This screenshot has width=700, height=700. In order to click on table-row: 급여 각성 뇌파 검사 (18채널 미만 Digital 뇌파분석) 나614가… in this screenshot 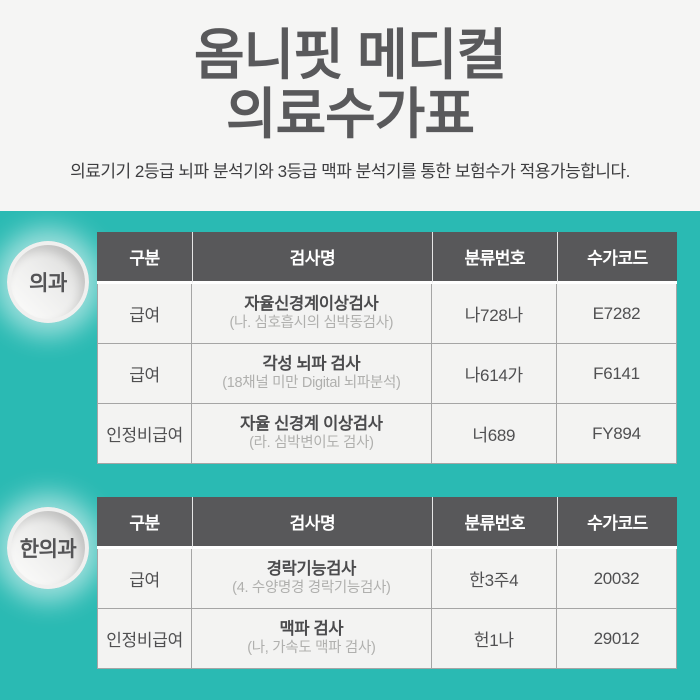, I will do `click(387, 374)`.